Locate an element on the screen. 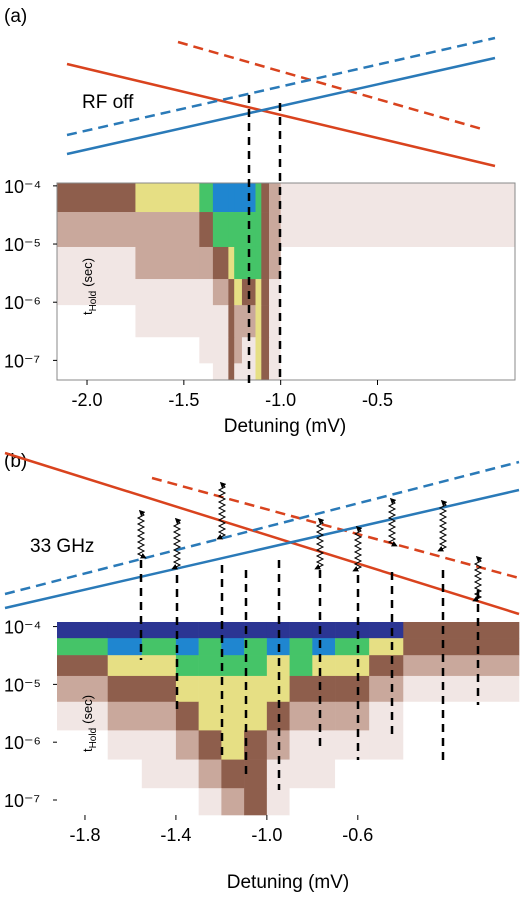 This screenshot has height=899, width=521. y-tick-label: 10⁻⁶ is located at coordinates (22, 303).